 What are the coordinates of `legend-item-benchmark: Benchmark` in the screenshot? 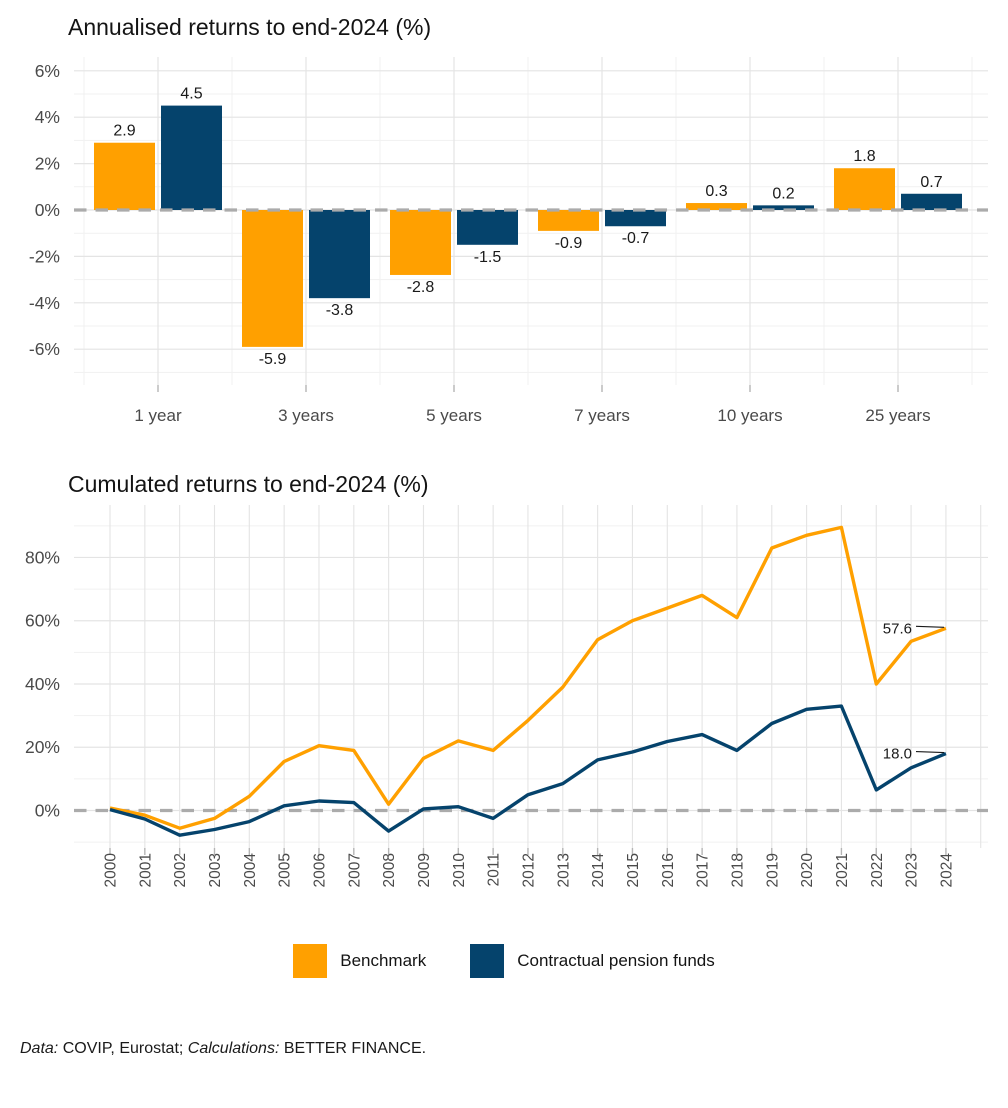 It's located at (359, 961).